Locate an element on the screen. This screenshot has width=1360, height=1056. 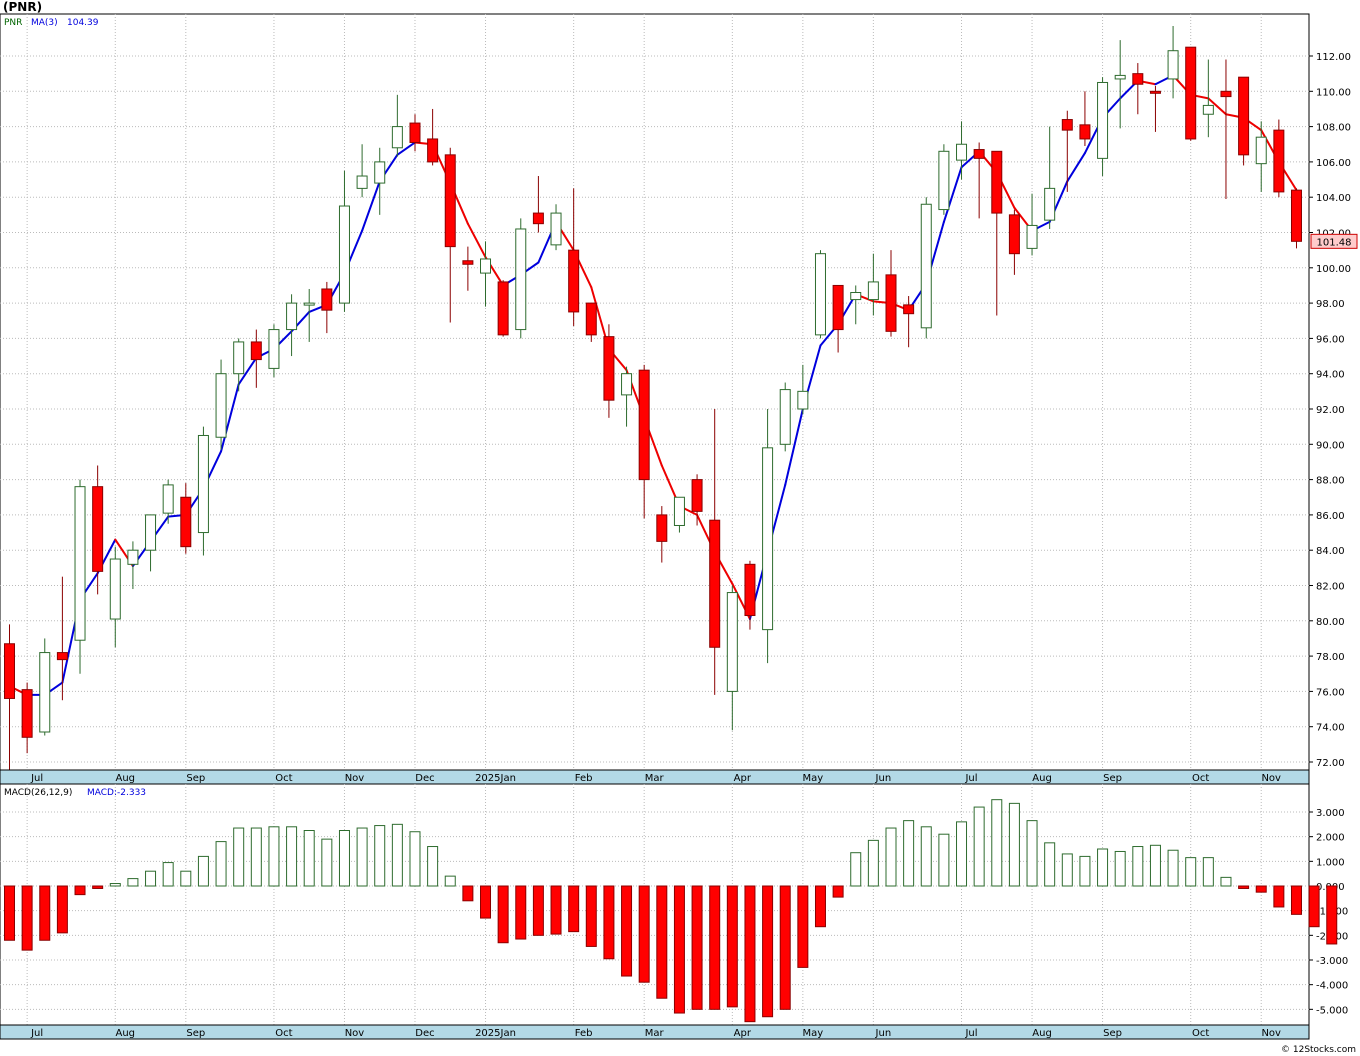
macd-time-band is located at coordinates (655, 1032).